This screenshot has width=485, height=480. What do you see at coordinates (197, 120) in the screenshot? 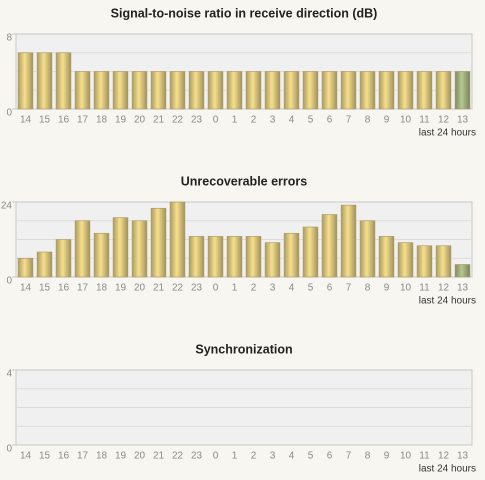
I see `x-tick-label: 23` at bounding box center [197, 120].